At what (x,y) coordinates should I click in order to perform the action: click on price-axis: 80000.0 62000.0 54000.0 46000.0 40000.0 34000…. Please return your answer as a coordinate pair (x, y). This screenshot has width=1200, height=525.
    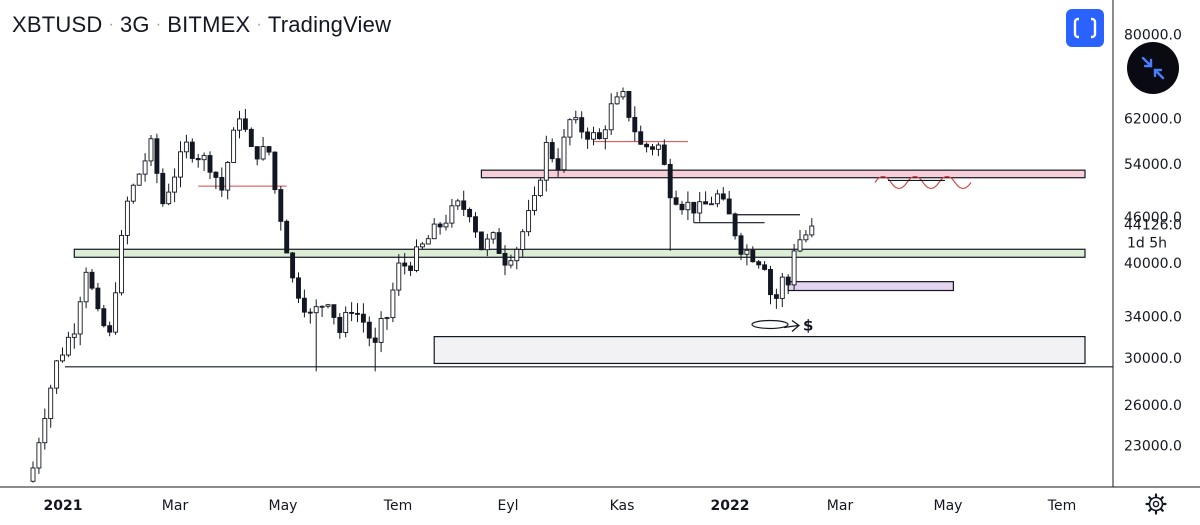
    Looking at the image, I should click on (1153, 240).